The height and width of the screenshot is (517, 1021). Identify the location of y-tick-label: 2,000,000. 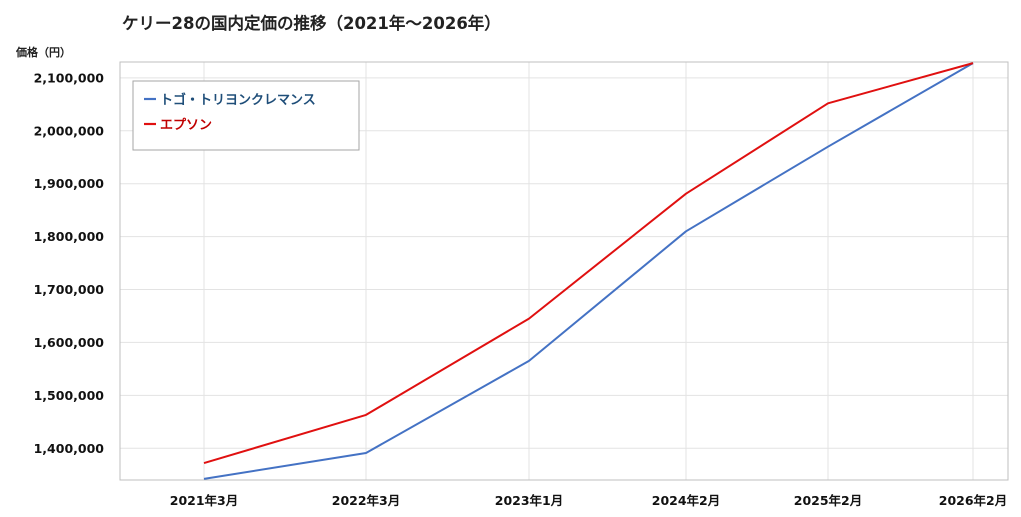
(69, 130).